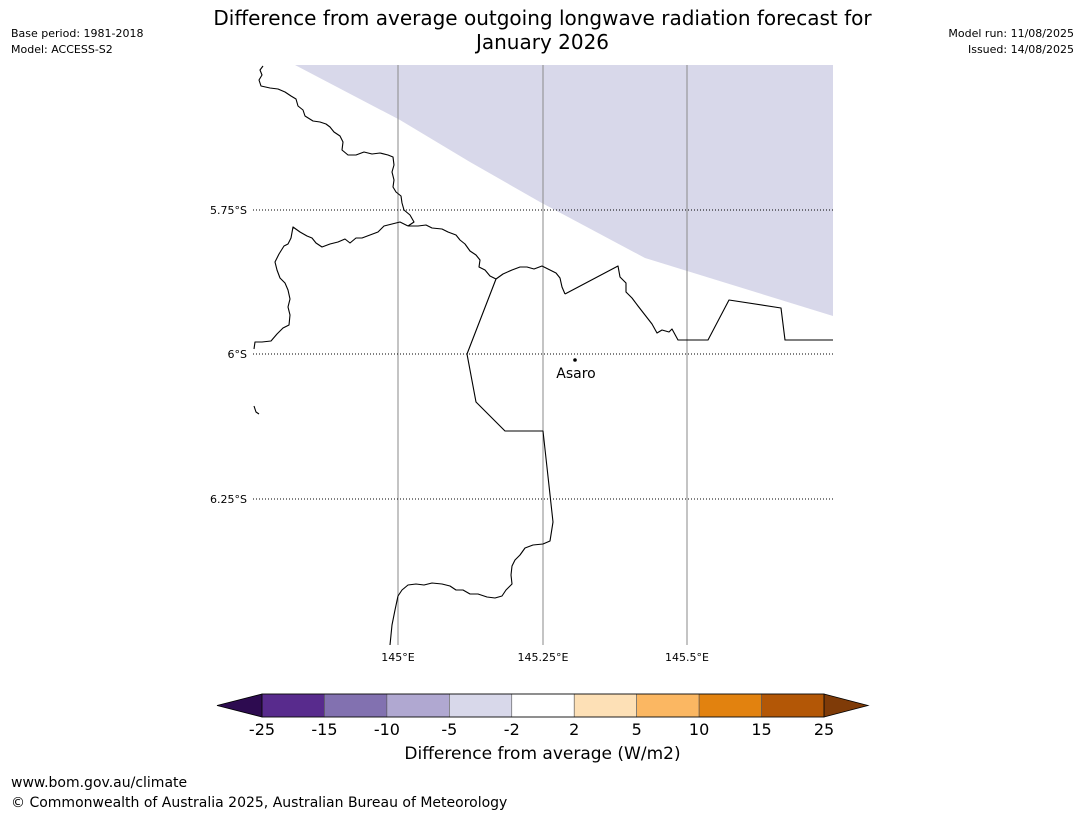 This screenshot has width=1085, height=816. What do you see at coordinates (542, 754) in the screenshot?
I see `colorbar-label: Difference from average (W/m2)` at bounding box center [542, 754].